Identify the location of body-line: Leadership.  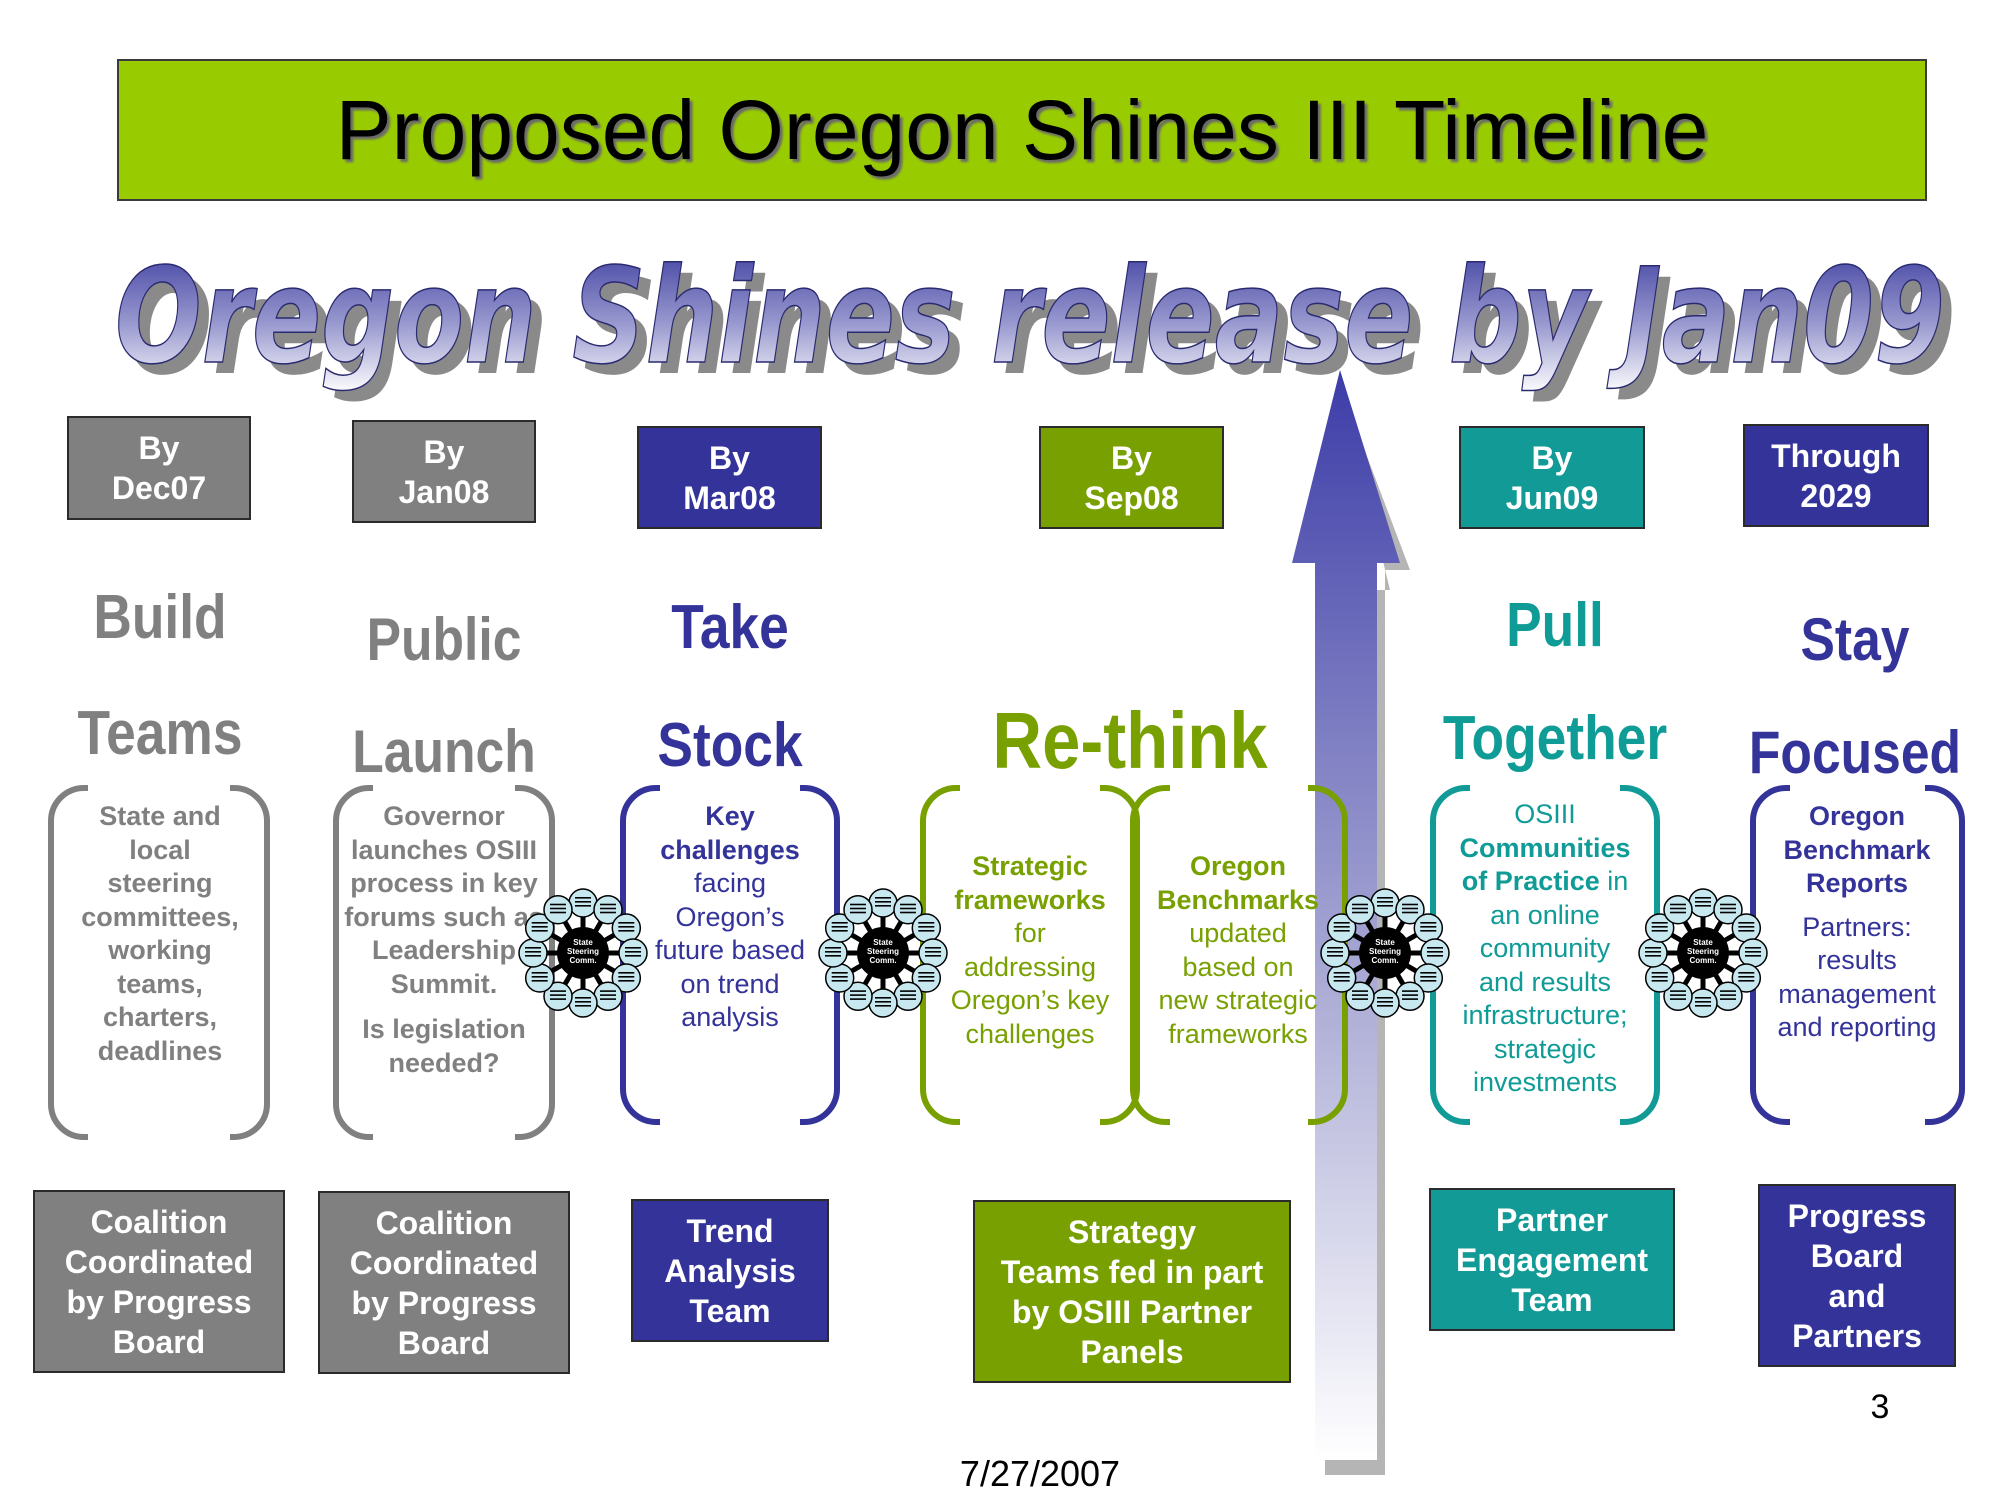
(444, 950).